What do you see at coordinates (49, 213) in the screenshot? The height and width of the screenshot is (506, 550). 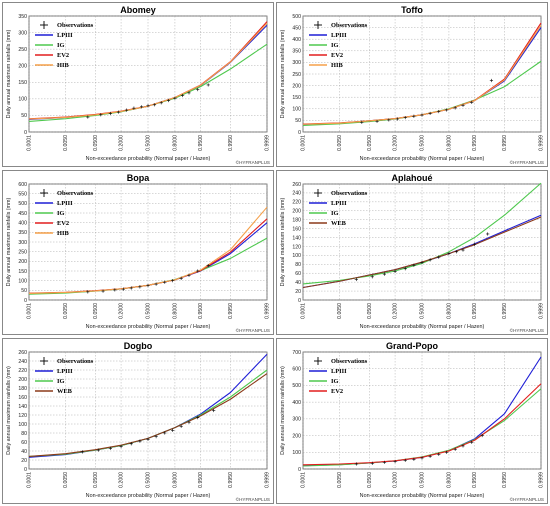 I see `legend-item: IG` at bounding box center [49, 213].